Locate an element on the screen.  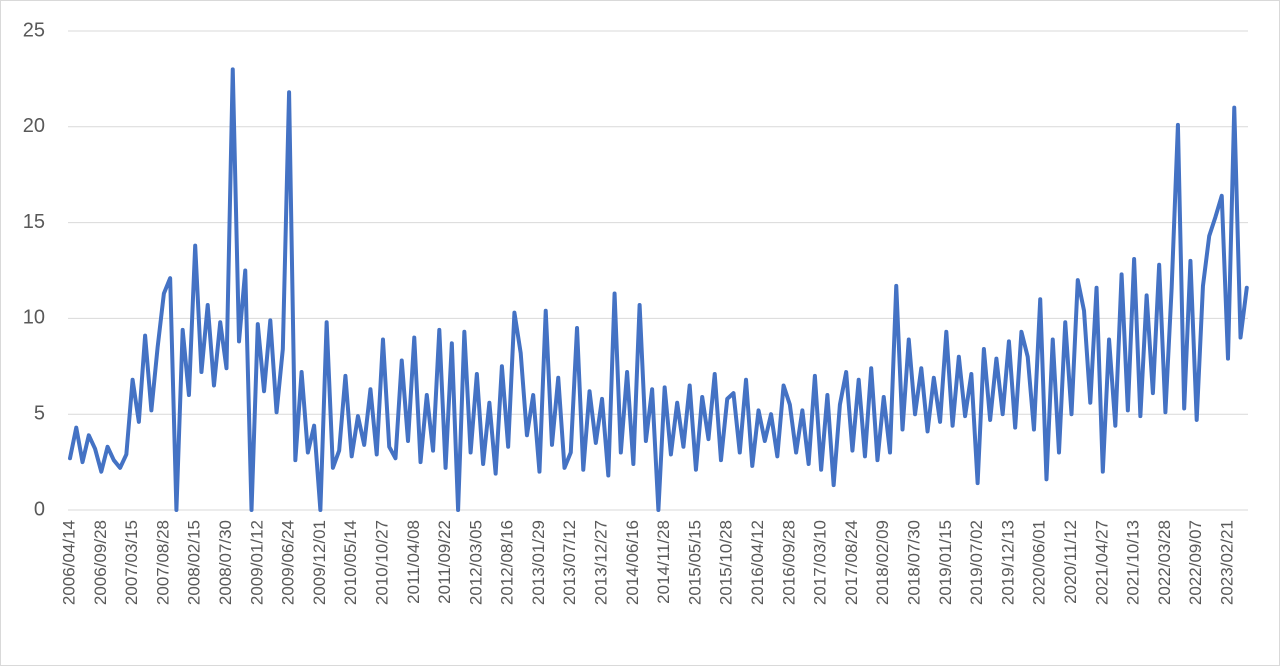
x-tick-label: 2007/03/15 is located at coordinates (131, 562).